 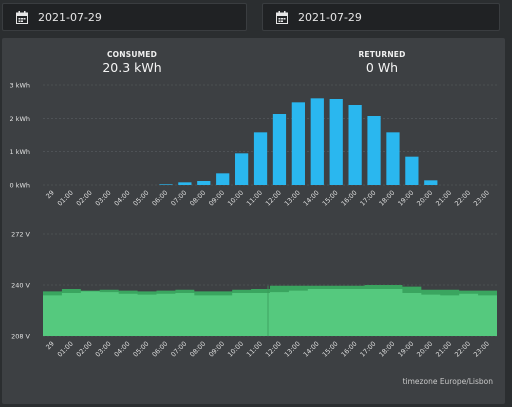 What do you see at coordinates (103, 349) in the screenshot?
I see `voltage-xtick-label: 03:00` at bounding box center [103, 349].